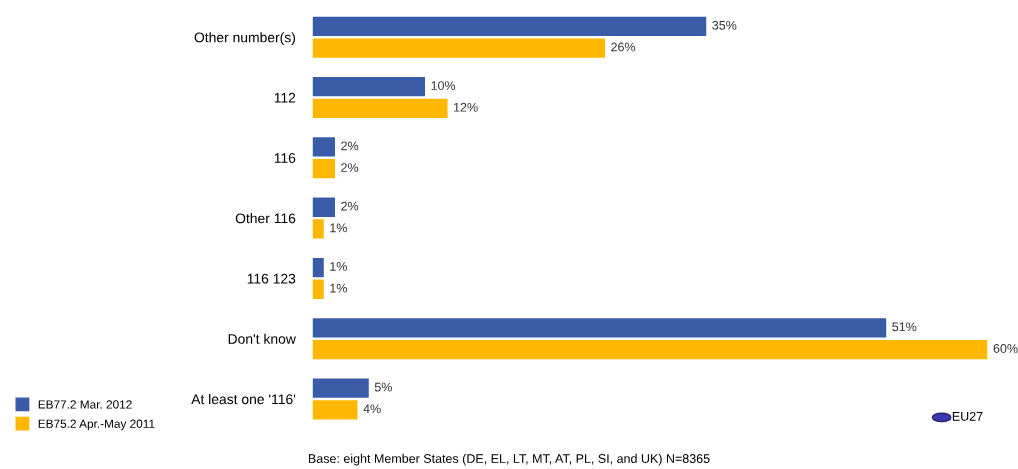  What do you see at coordinates (443, 85) in the screenshot?
I see `data-label: 10%` at bounding box center [443, 85].